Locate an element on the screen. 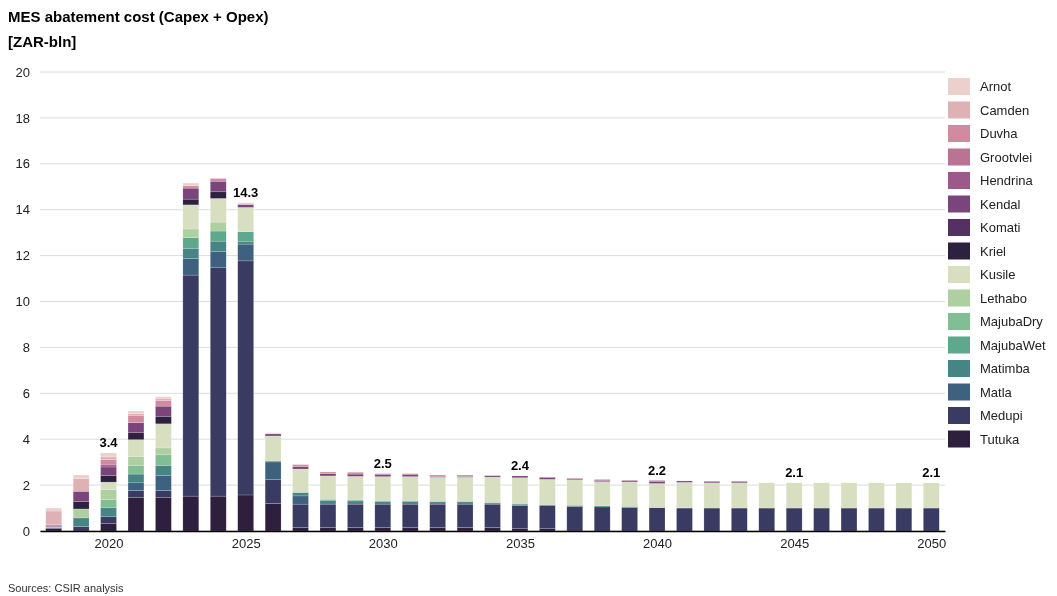 The height and width of the screenshot is (596, 1057). legend-label: Matla is located at coordinates (996, 392).